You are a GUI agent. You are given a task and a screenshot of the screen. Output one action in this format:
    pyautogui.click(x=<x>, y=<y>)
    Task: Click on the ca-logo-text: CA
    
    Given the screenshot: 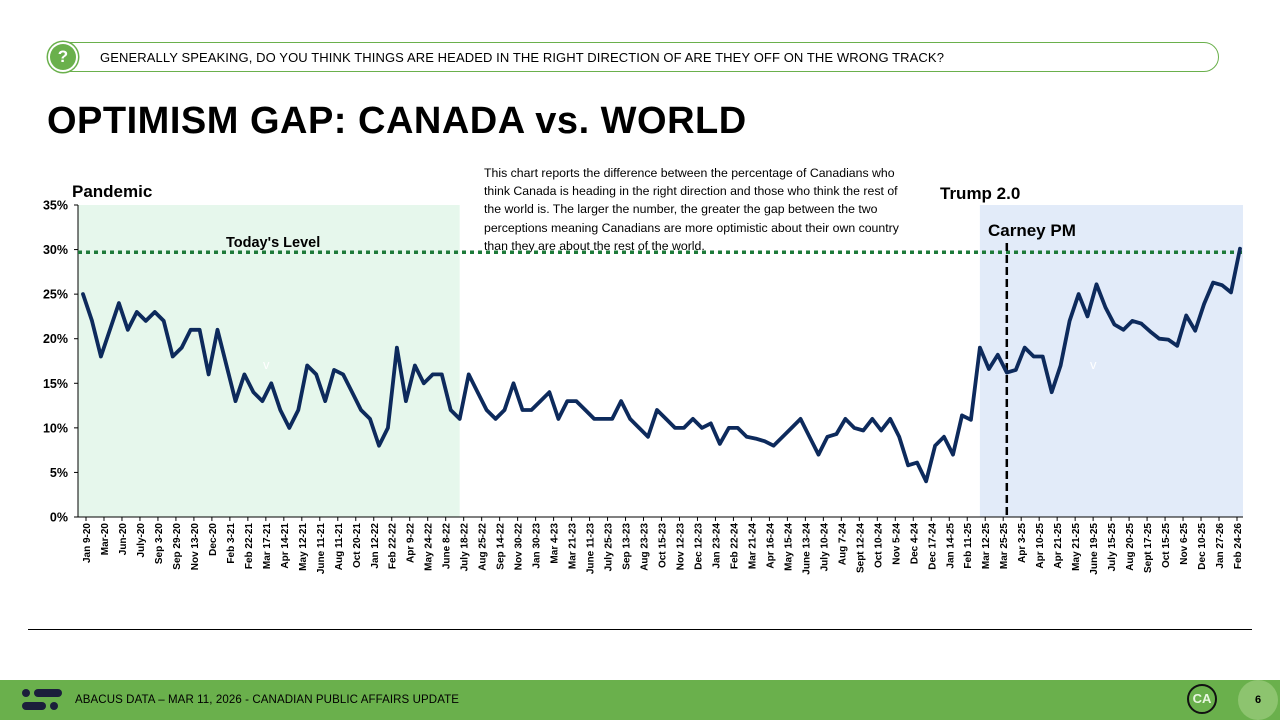 What is the action you would take?
    pyautogui.click(x=1202, y=698)
    